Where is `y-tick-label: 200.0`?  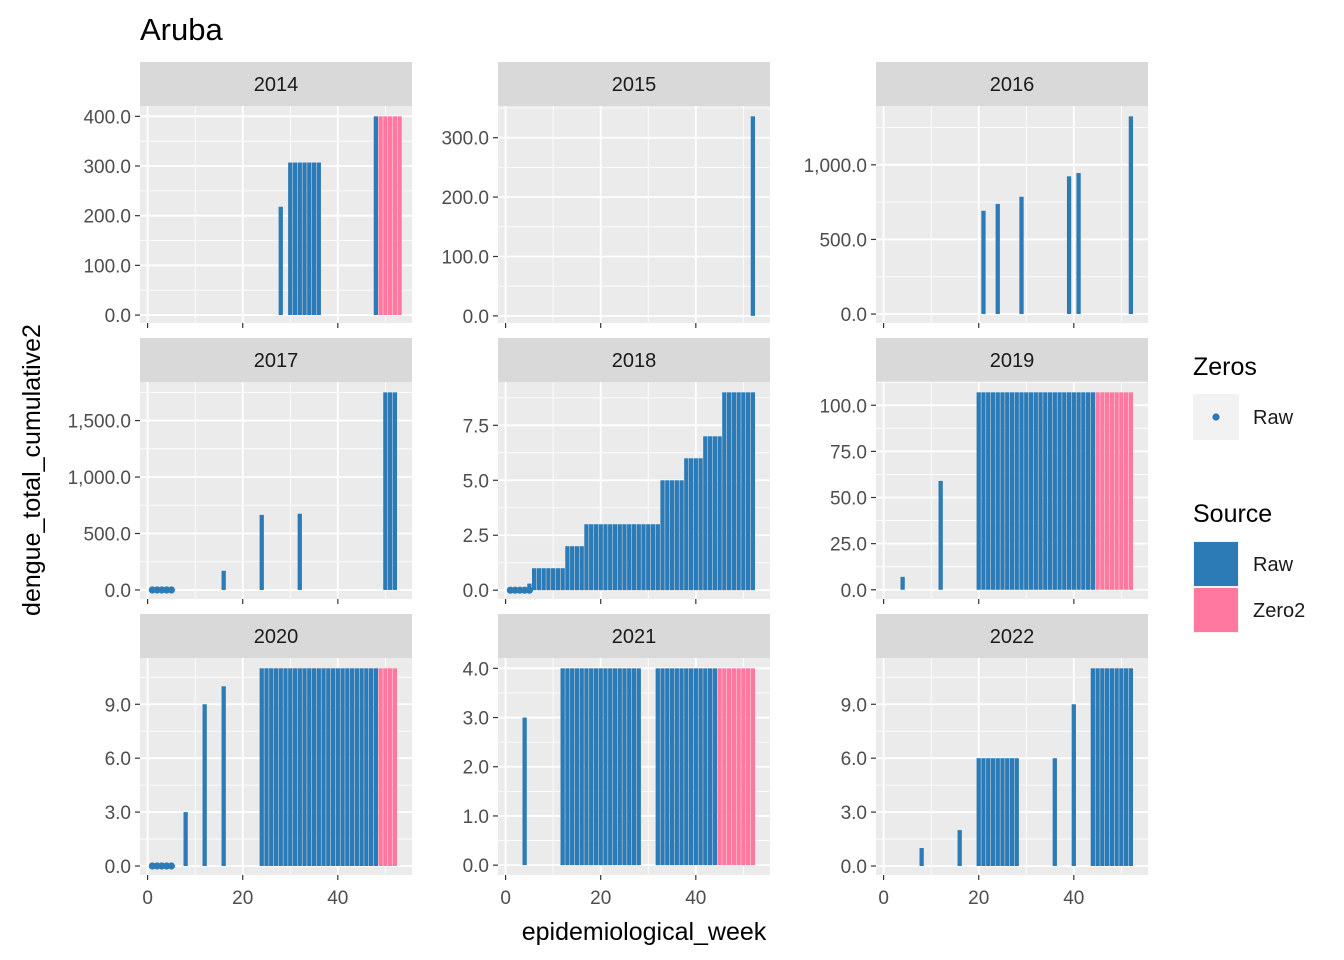 y-tick-label: 200.0 is located at coordinates (107, 217).